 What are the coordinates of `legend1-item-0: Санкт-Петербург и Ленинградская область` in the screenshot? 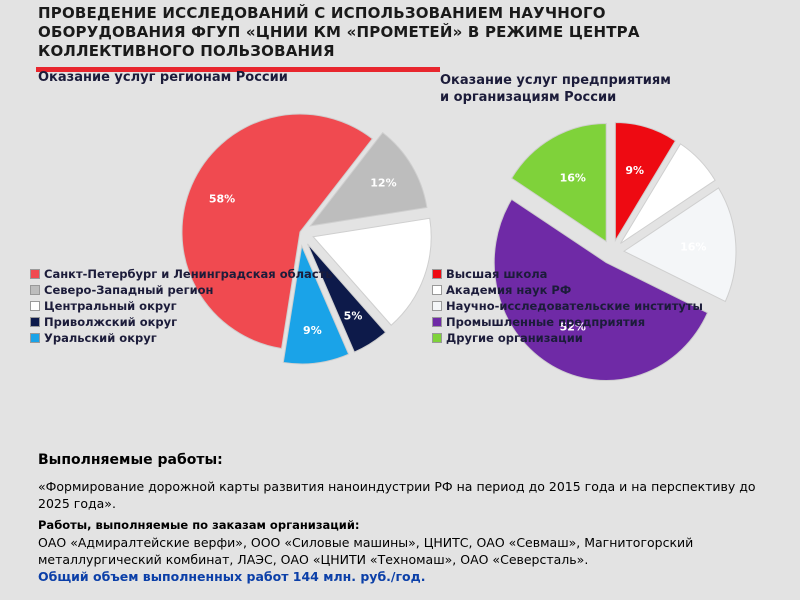 It's located at (181, 274).